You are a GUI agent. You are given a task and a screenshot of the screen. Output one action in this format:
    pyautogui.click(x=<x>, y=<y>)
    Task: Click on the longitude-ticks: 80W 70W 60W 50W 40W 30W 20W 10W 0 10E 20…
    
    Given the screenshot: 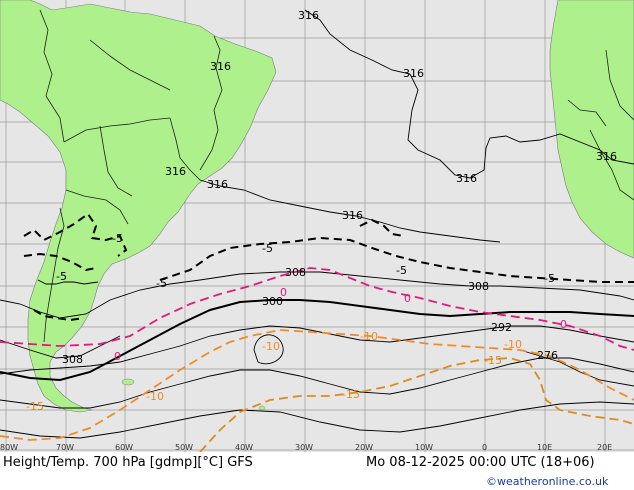 What is the action you would take?
    pyautogui.click(x=306, y=447)
    